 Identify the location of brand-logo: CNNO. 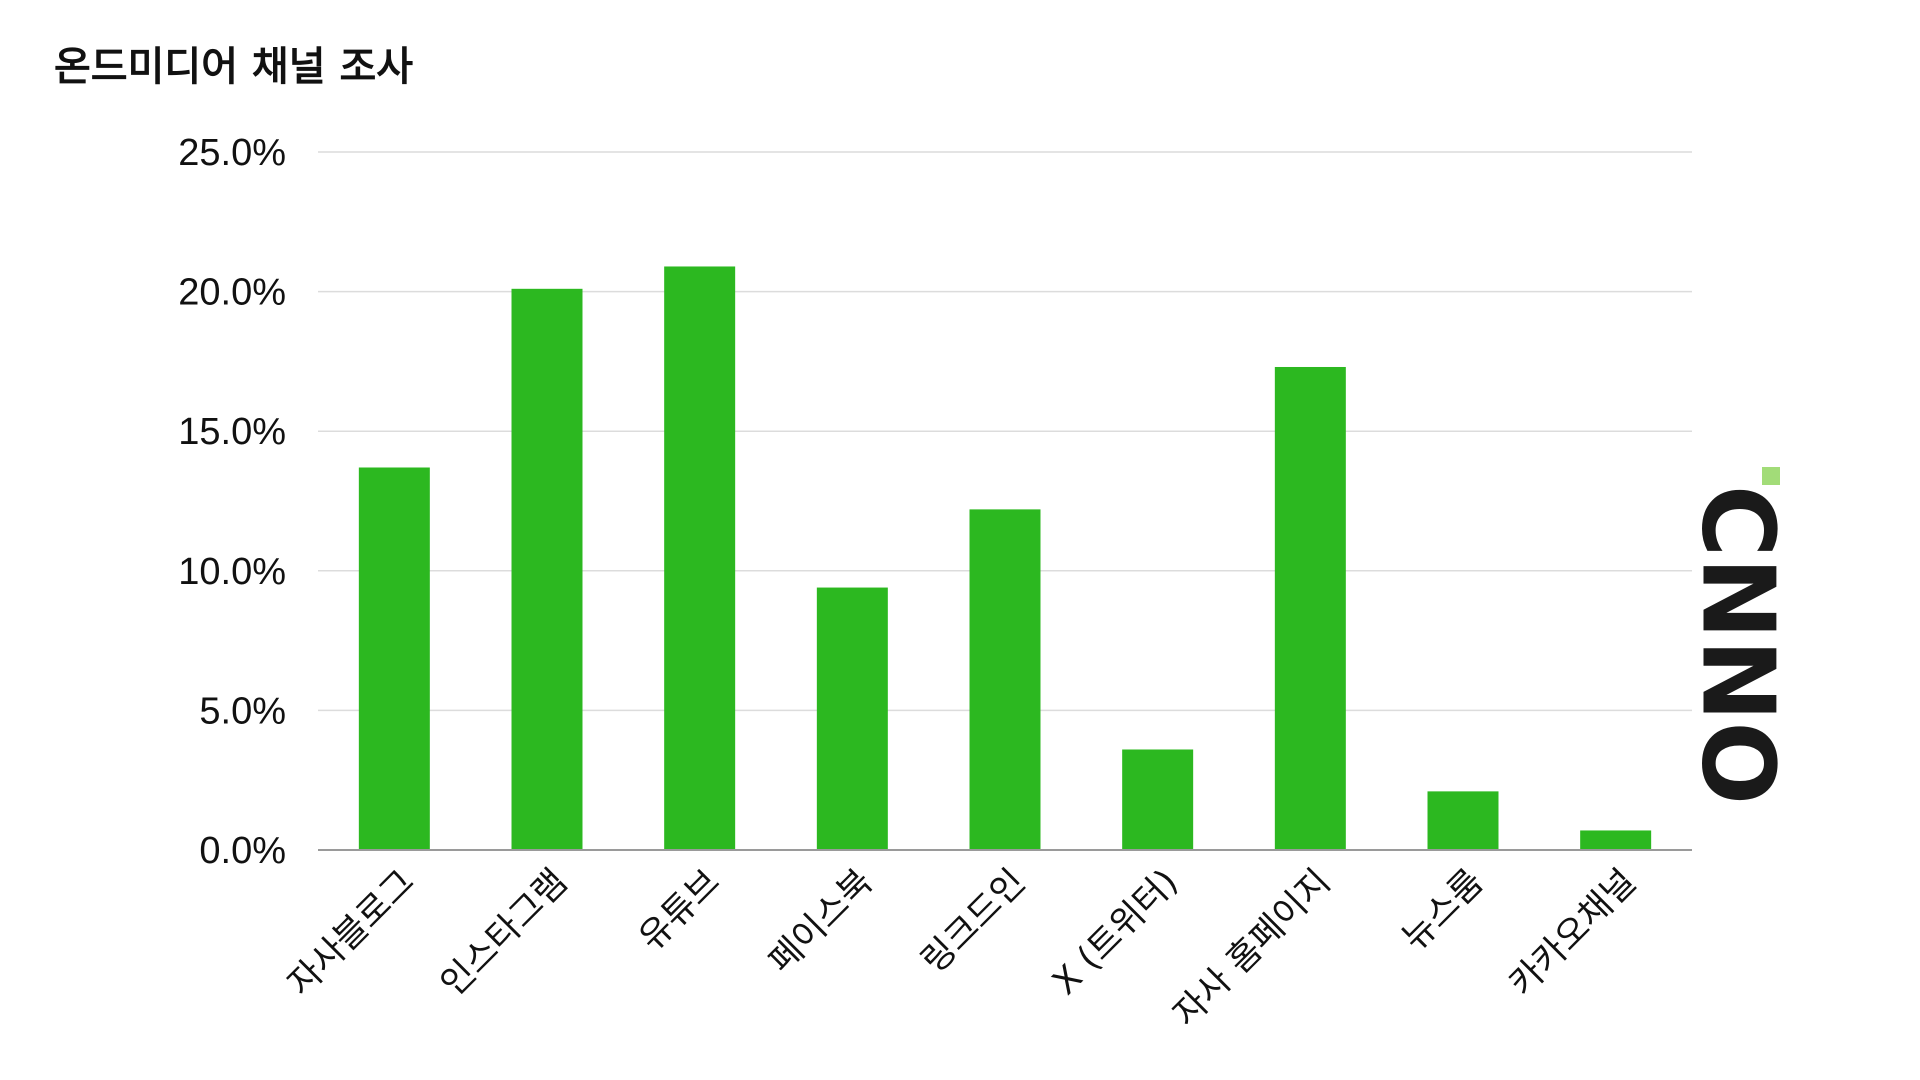
(1738, 636).